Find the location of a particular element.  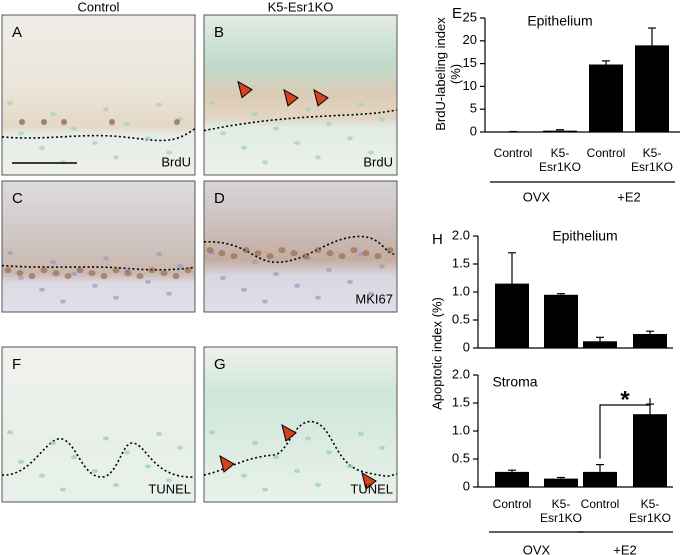

stain-label: BrdU is located at coordinates (378, 161).